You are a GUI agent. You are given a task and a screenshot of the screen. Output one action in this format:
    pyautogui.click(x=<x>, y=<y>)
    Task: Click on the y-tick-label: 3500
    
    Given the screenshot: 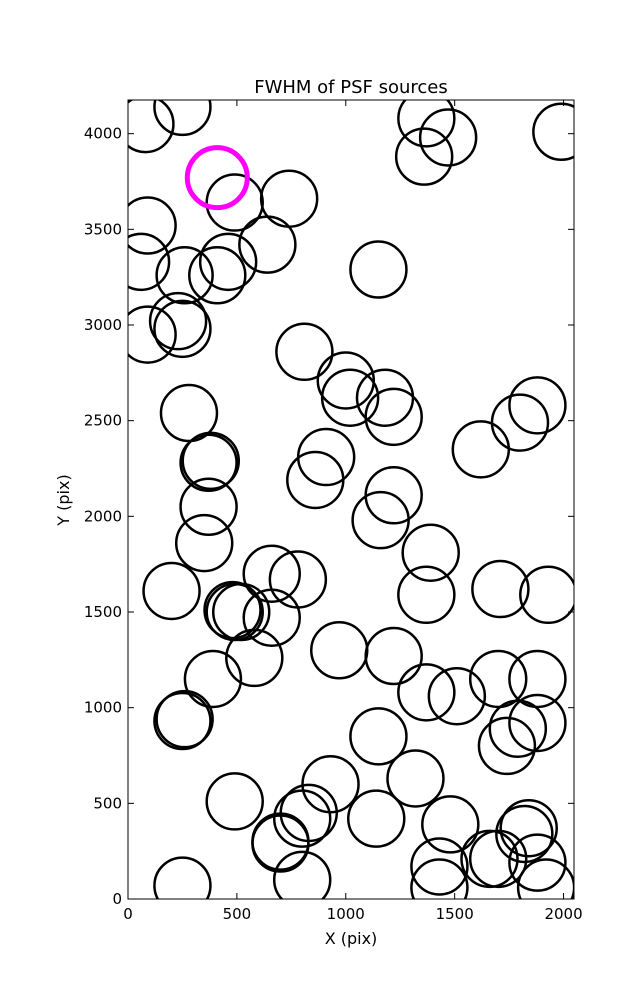 What is the action you would take?
    pyautogui.click(x=103, y=229)
    